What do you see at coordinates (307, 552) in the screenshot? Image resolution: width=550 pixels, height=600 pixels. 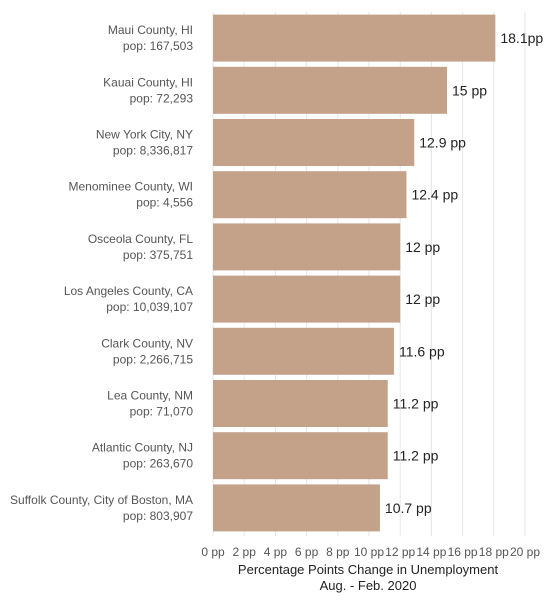 I see `x-tick-label: 6 pp` at bounding box center [307, 552].